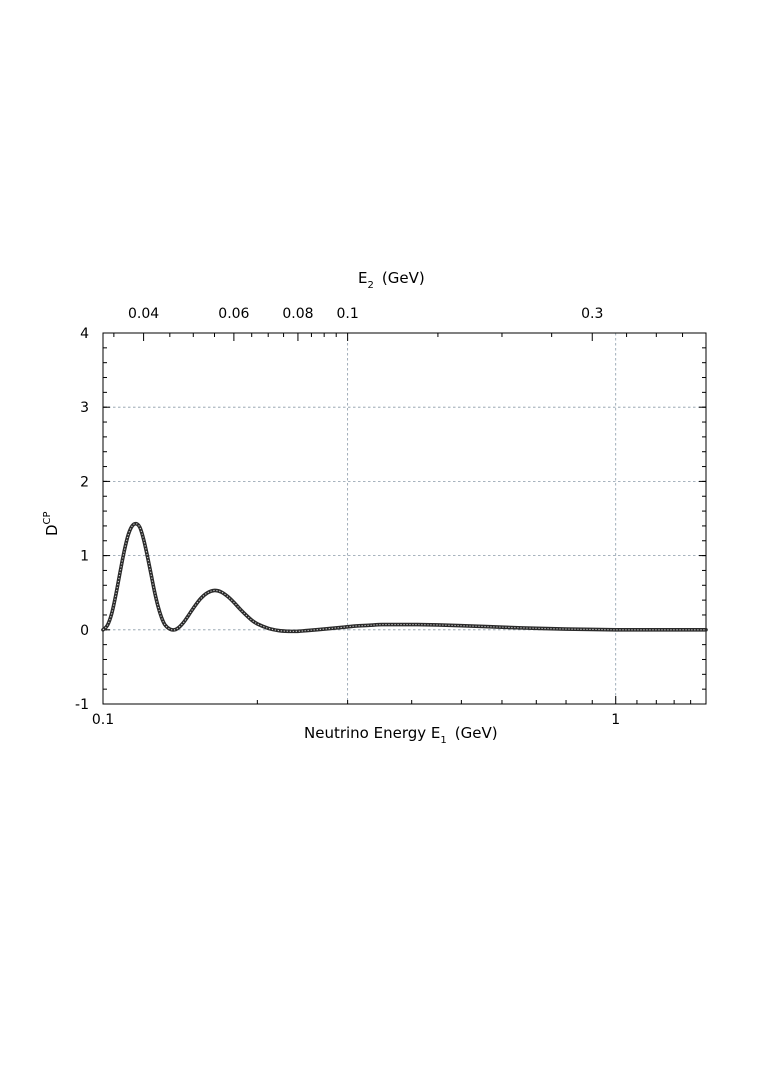 This screenshot has height=1083, width=763. I want to click on top-tick-label: 0.04, so click(143, 314).